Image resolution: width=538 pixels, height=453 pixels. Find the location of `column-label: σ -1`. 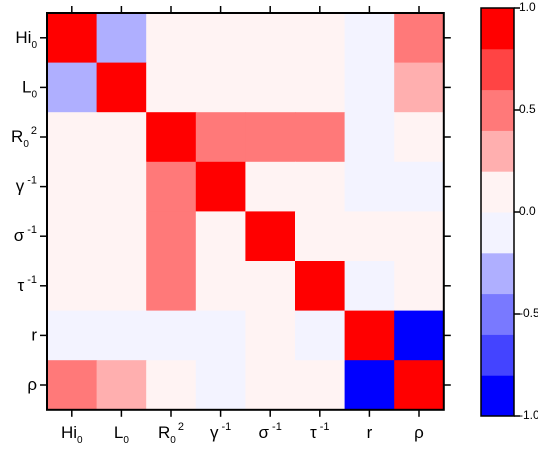

column-label: σ -1 is located at coordinates (270, 432).